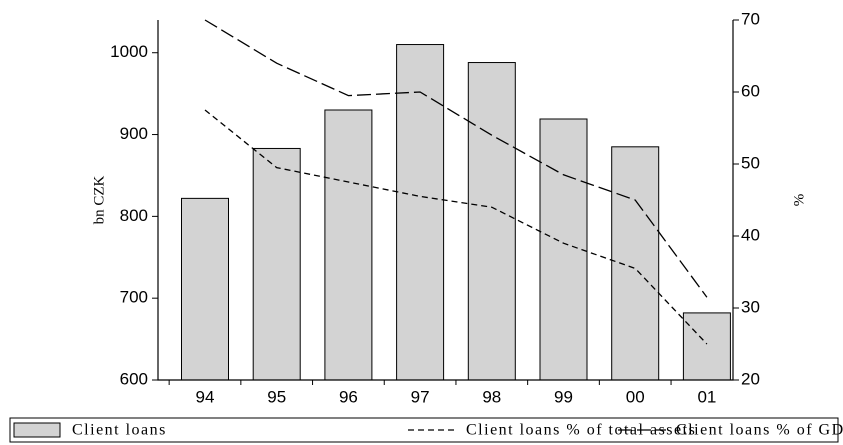  What do you see at coordinates (129, 51) in the screenshot?
I see `y-tick-label: 1000` at bounding box center [129, 51].